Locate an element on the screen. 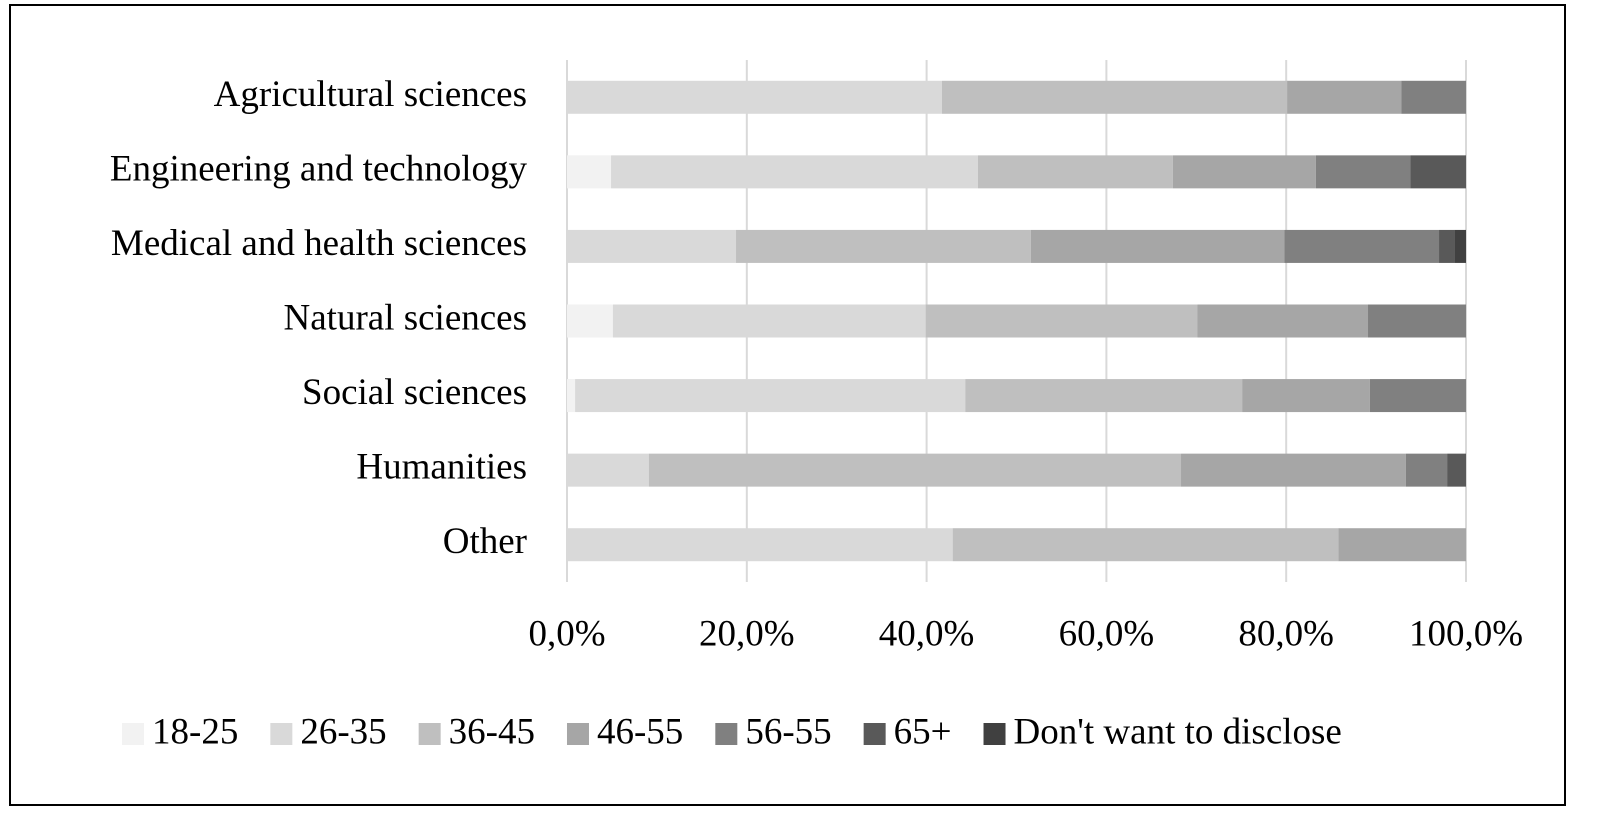  y-tick-label: Engineering and technology is located at coordinates (319, 168).